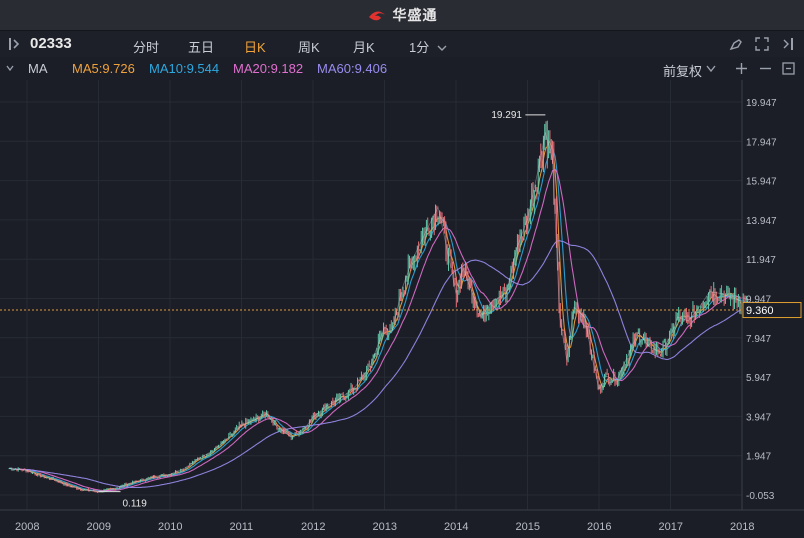 Image resolution: width=804 pixels, height=538 pixels. I want to click on x-tick-label: 2010, so click(170, 527).